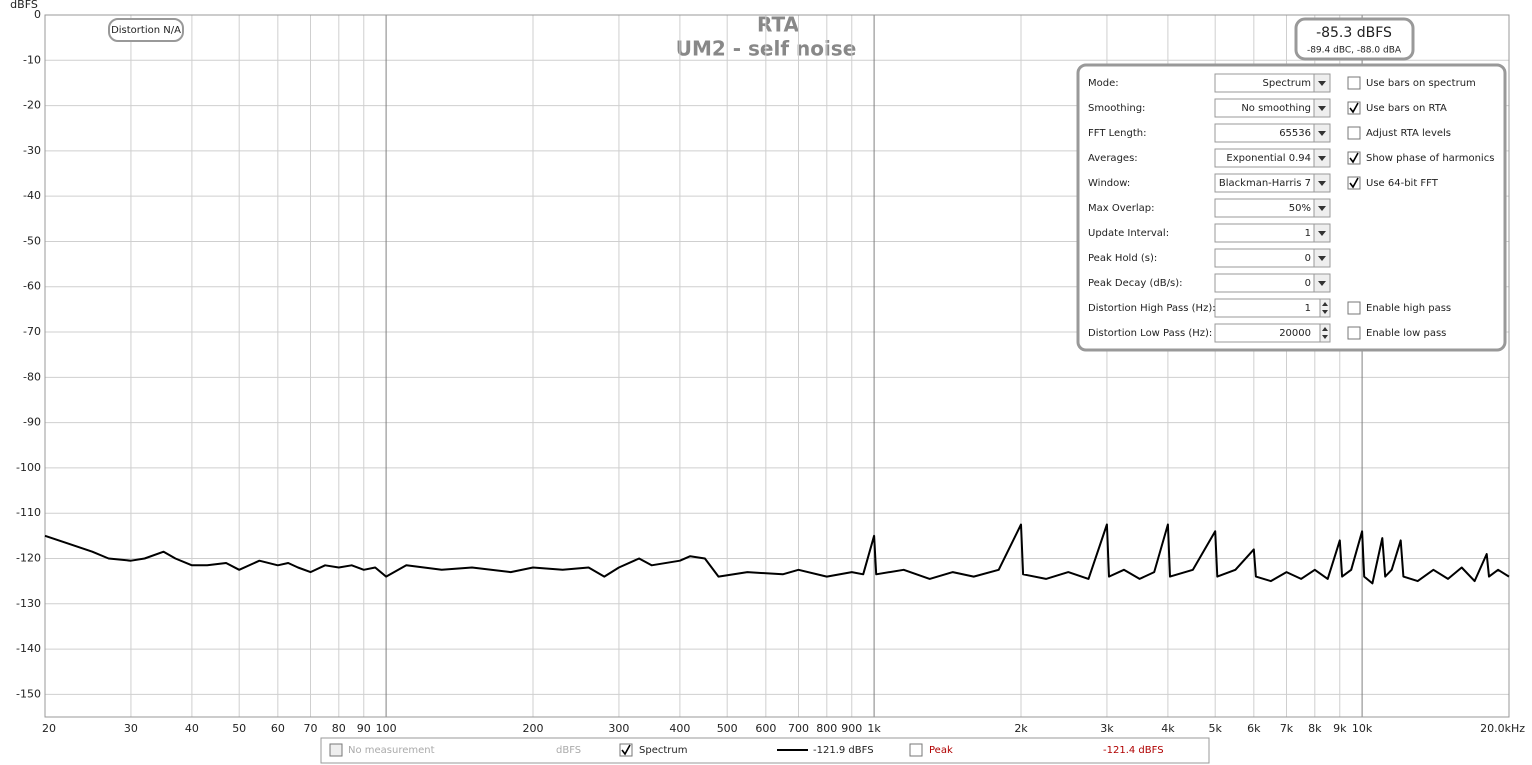 The width and height of the screenshot is (1532, 765). I want to click on x-tick-label: 900, so click(851, 728).